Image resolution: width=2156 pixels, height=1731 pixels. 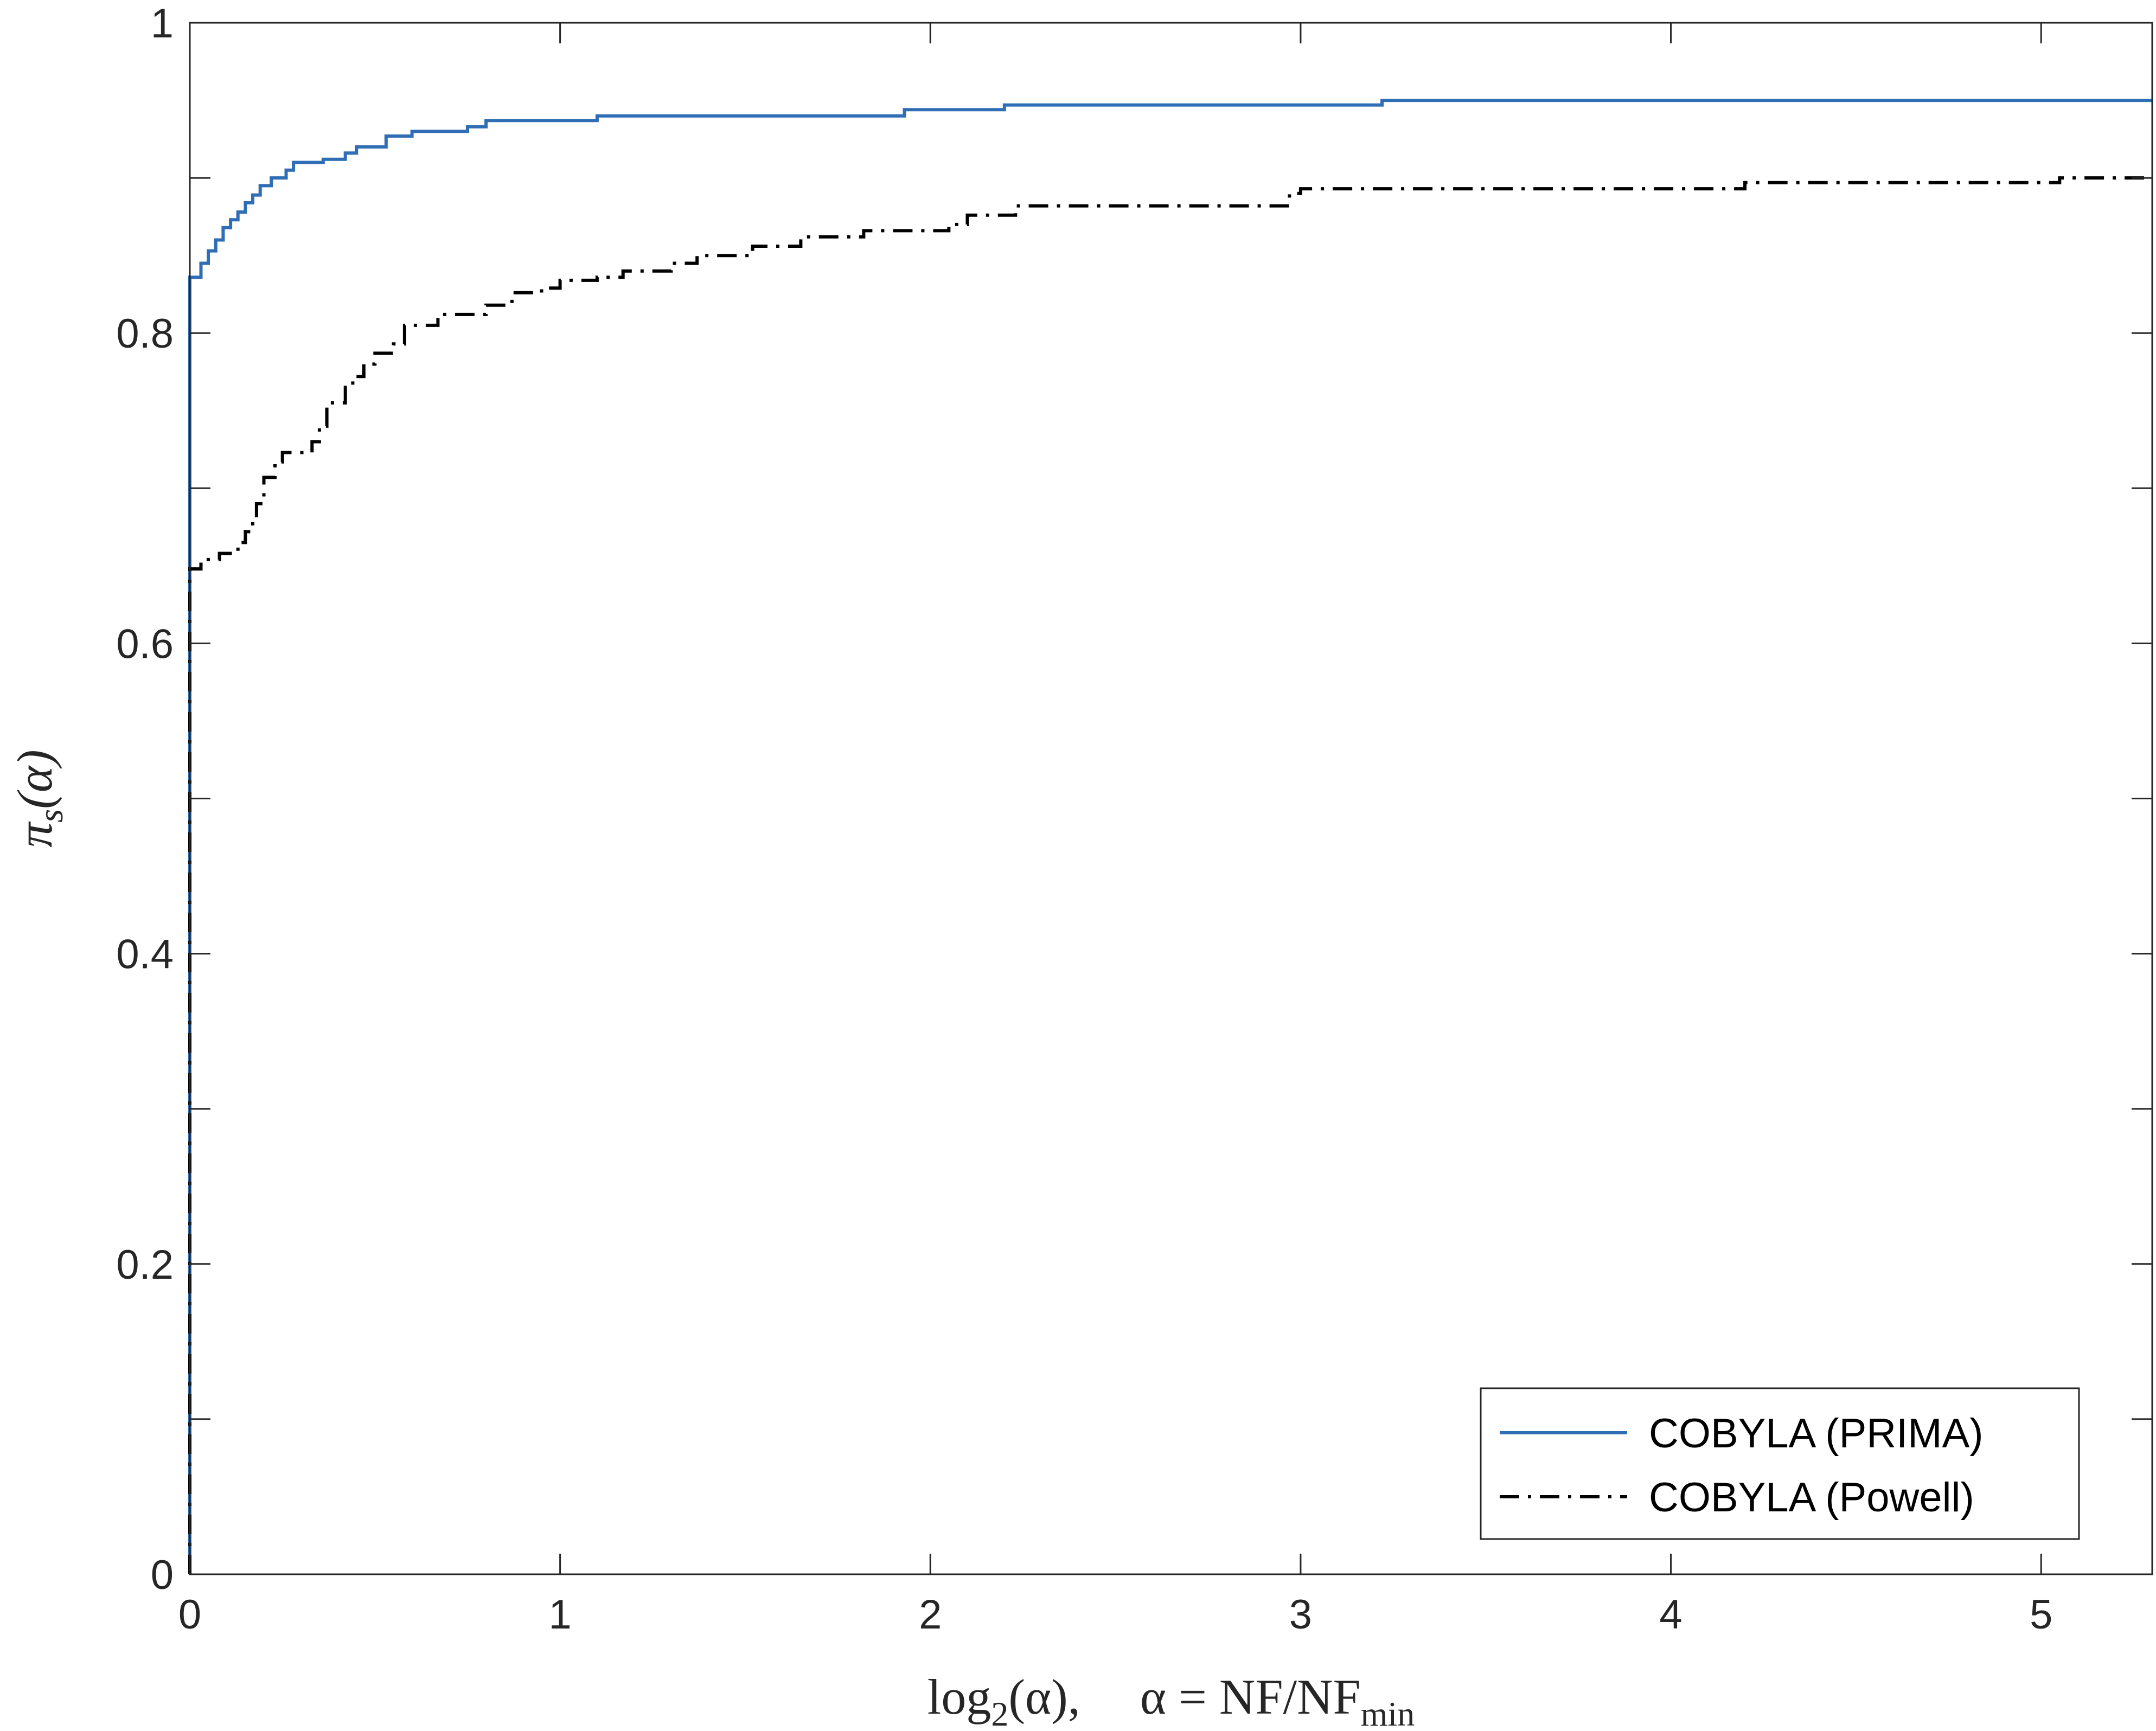 What do you see at coordinates (38, 798) in the screenshot?
I see `y-axis-title: πs(α)` at bounding box center [38, 798].